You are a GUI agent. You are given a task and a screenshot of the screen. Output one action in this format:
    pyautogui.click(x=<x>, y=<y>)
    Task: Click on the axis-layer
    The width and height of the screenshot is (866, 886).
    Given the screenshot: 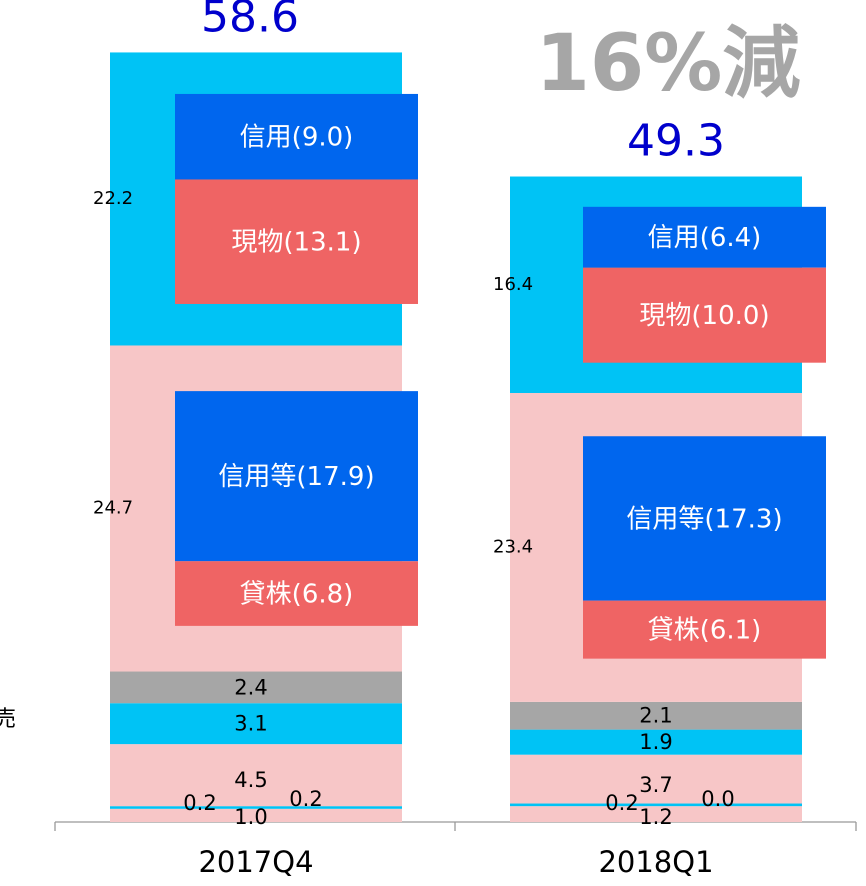 What is the action you would take?
    pyautogui.click(x=455, y=826)
    